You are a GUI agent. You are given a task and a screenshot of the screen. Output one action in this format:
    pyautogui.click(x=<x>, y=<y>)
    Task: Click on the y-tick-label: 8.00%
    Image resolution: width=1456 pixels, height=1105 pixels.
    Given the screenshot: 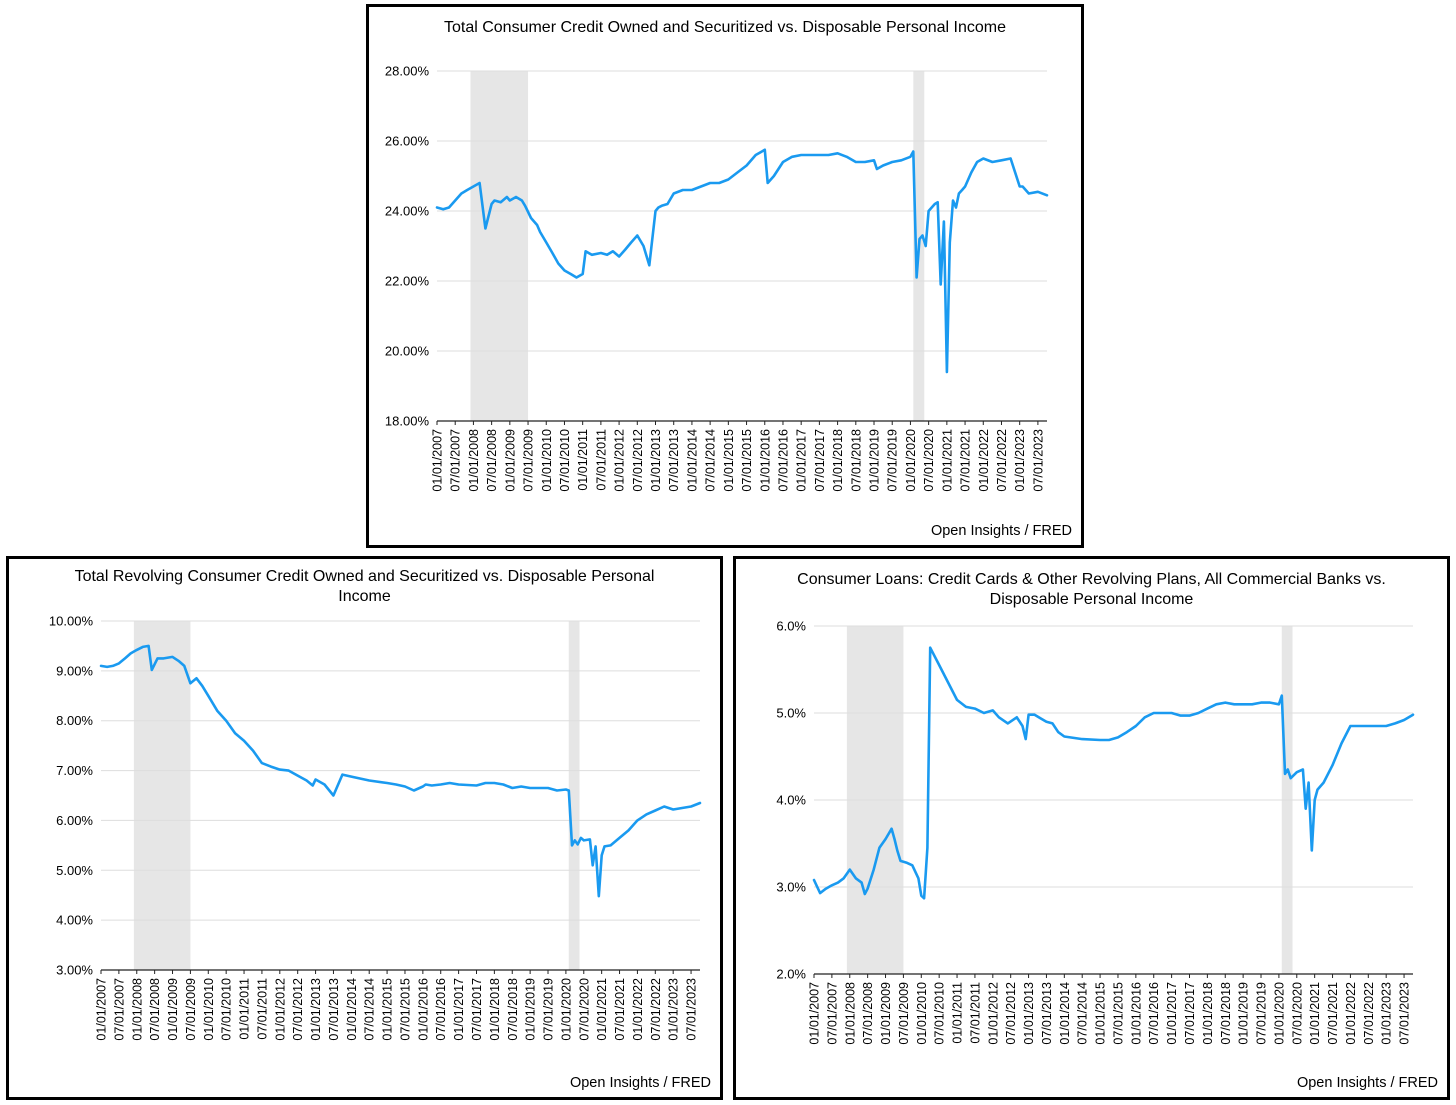 What is the action you would take?
    pyautogui.click(x=74, y=720)
    